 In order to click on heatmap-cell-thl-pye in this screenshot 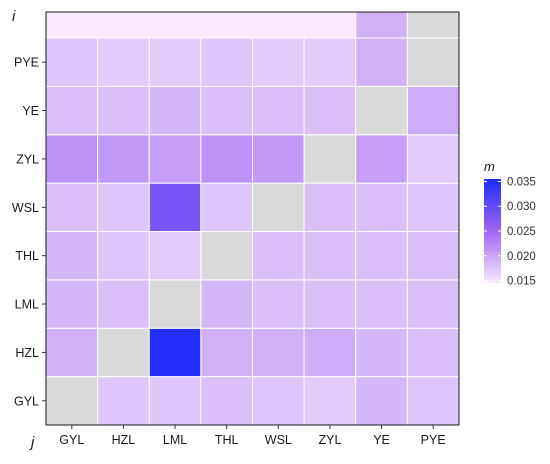, I will do `click(433, 256)`.